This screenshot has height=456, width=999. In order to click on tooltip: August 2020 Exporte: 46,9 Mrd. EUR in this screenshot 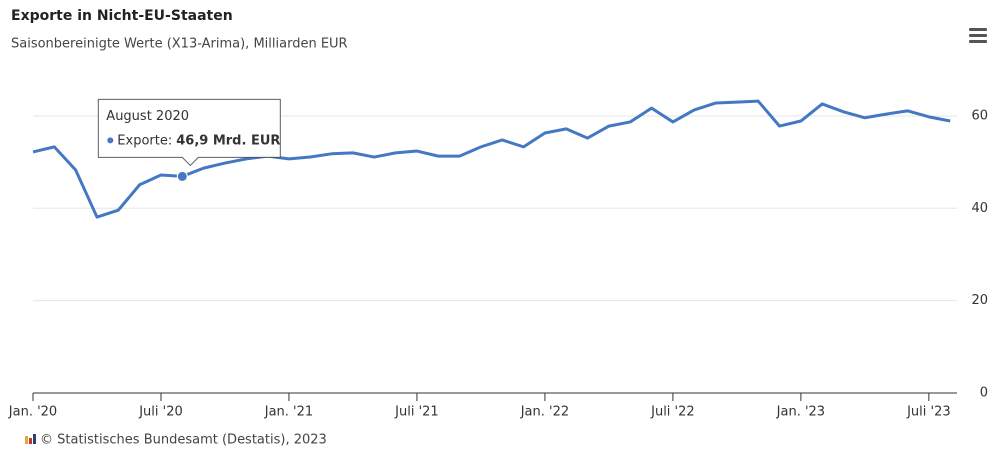, I will do `click(189, 132)`.